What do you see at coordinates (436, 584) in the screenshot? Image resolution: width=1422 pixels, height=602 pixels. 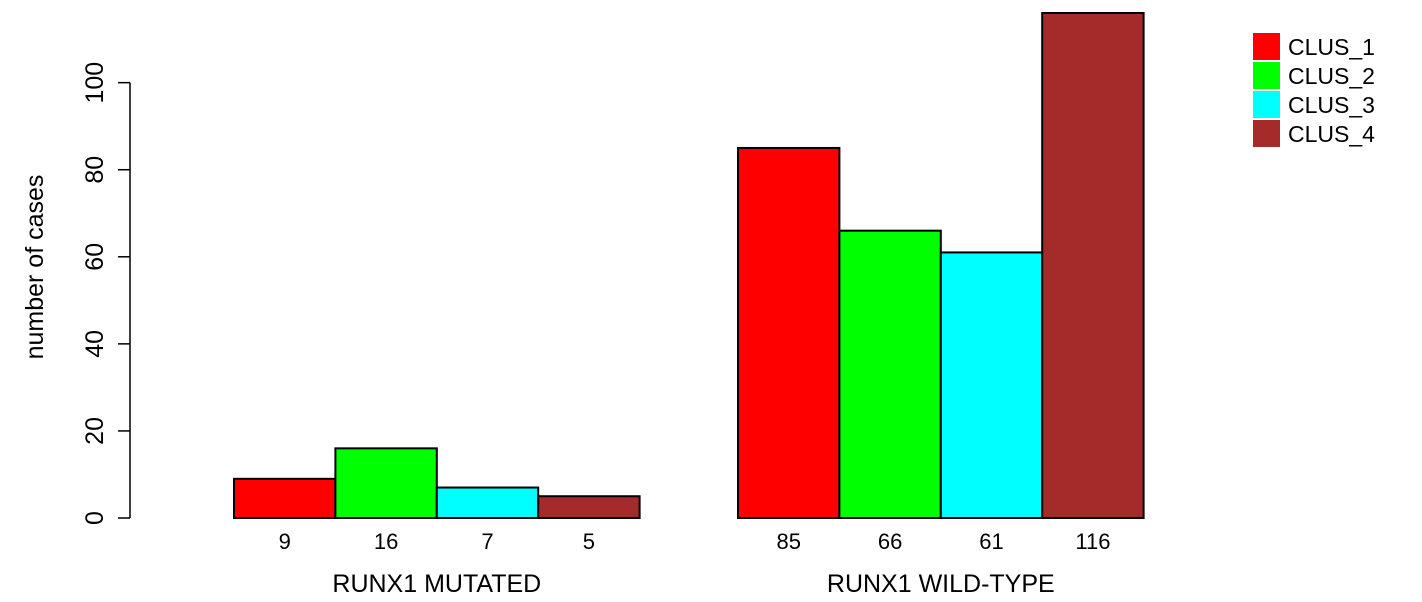 I see `group-label: RUNX1 MUTATED` at bounding box center [436, 584].